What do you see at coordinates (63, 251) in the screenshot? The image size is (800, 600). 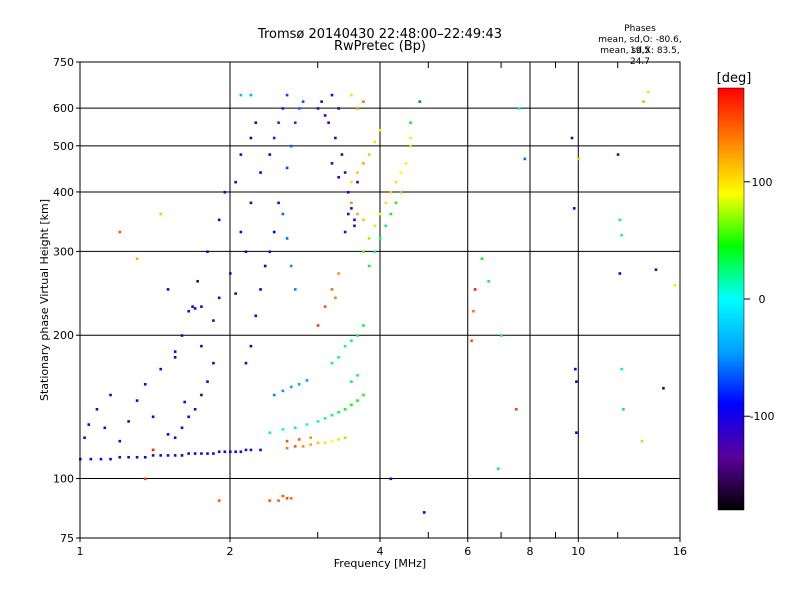 I see `y-tick-label: 300` at bounding box center [63, 251].